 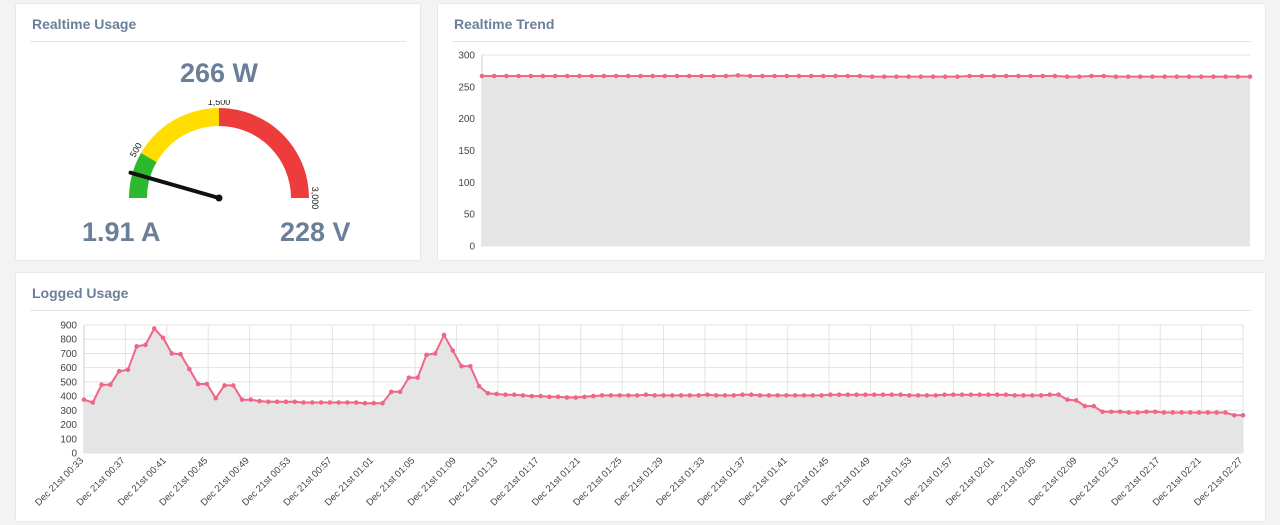 I want to click on trend-y-tick-label: 250, so click(x=466, y=87).